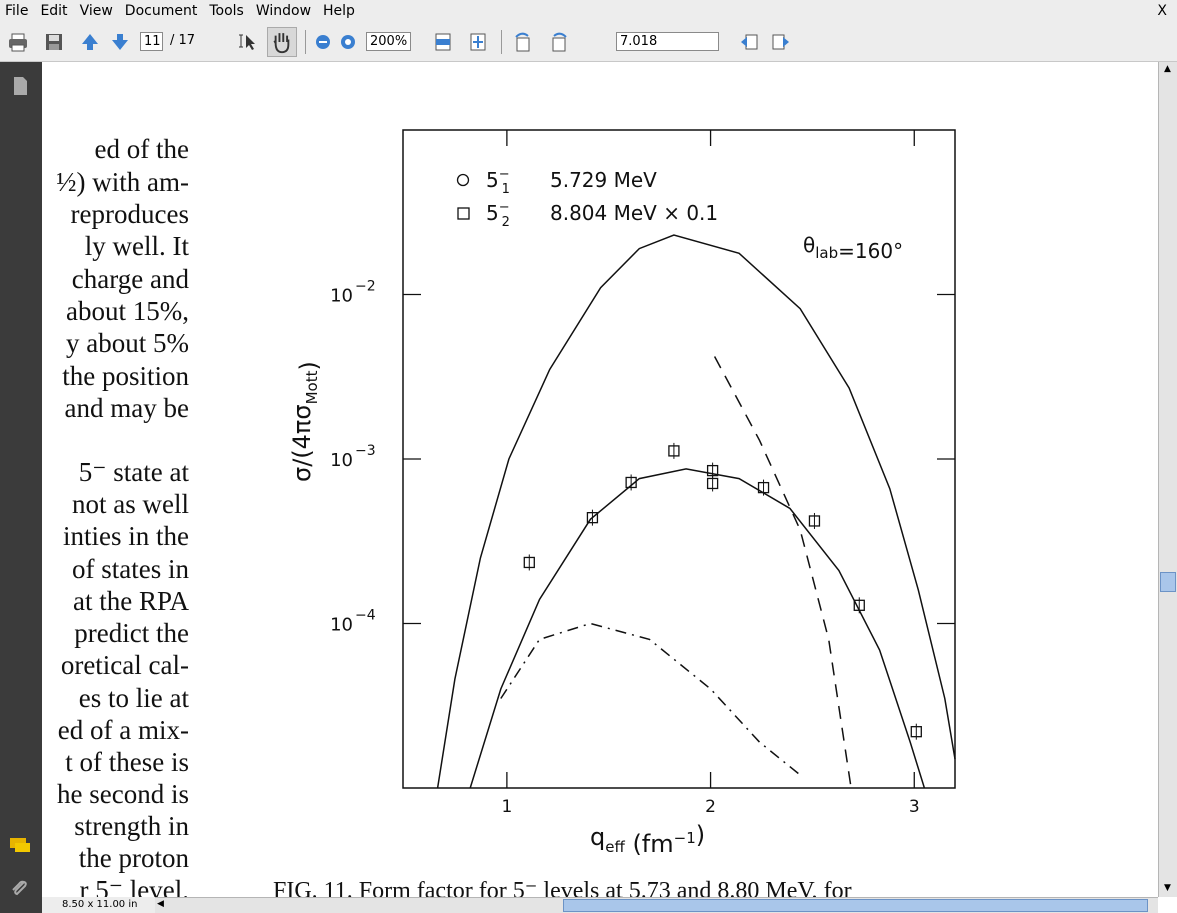 This screenshot has height=913, width=1177. Describe the element at coordinates (120, 42) in the screenshot. I see `next-page-button` at that location.